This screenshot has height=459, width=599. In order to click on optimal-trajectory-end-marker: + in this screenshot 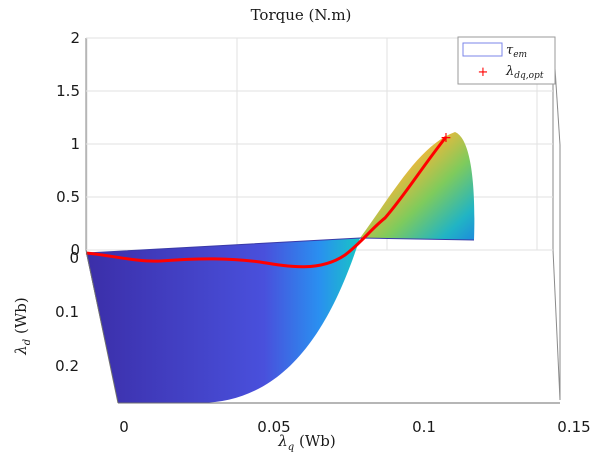, I will do `click(446, 138)`.